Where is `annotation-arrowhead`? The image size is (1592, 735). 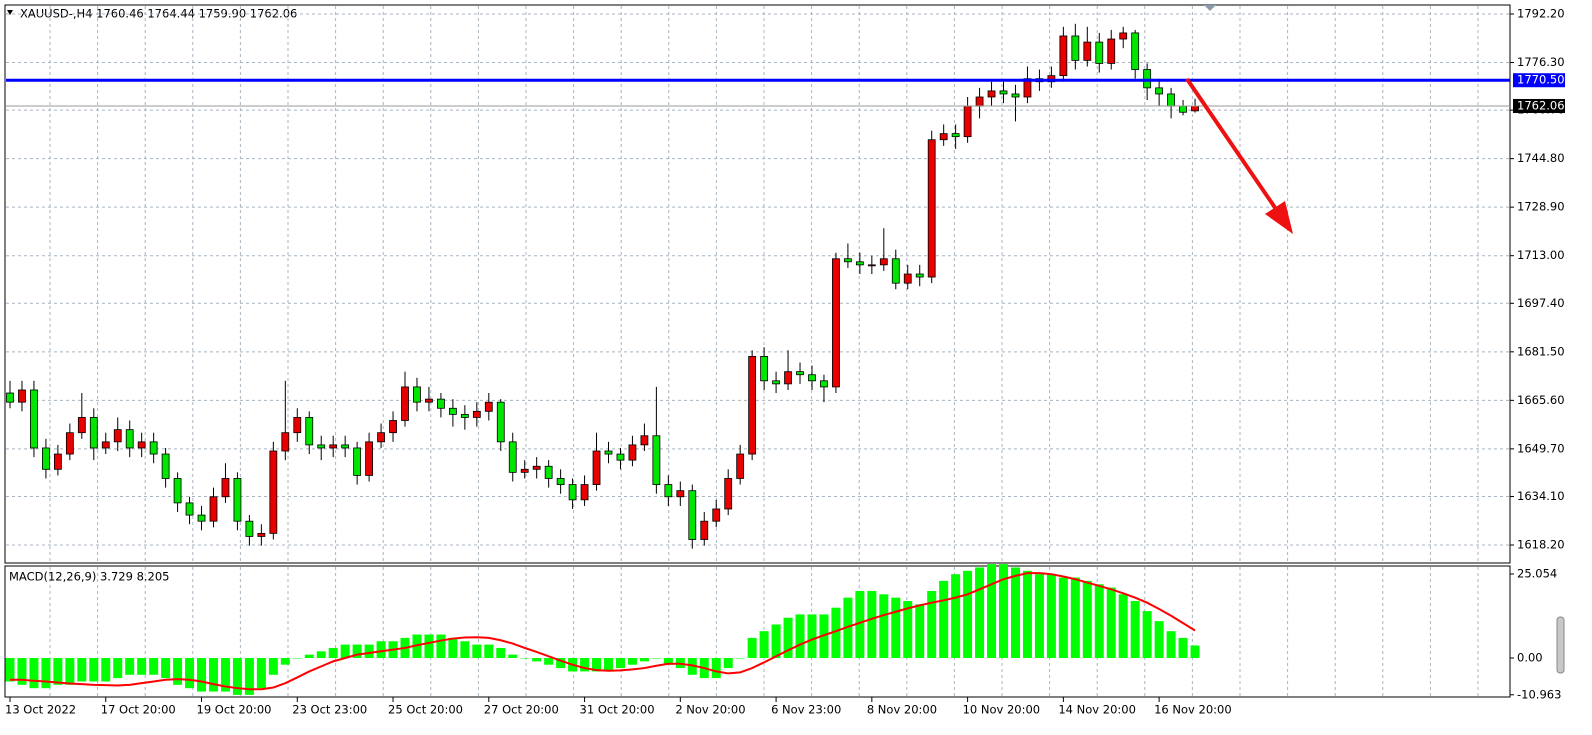 annotation-arrowhead is located at coordinates (1279, 217).